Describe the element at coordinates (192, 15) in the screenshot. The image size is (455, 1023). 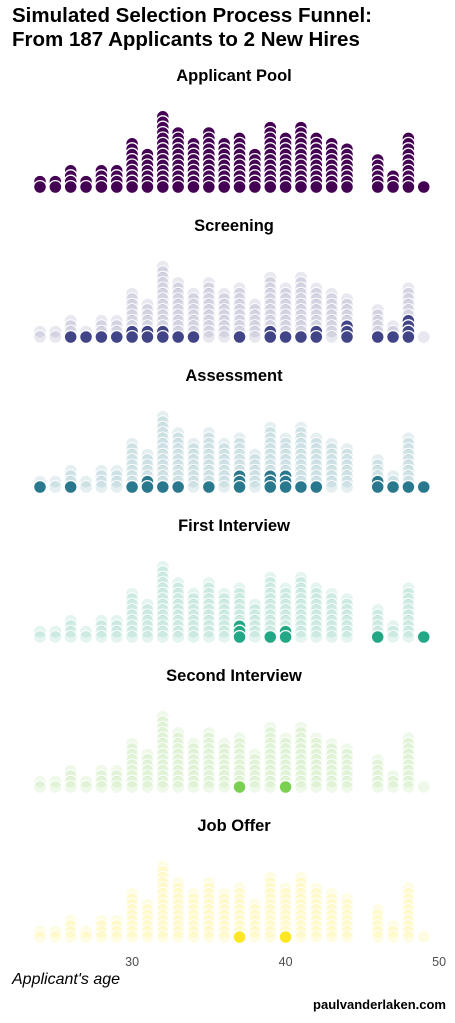
I see `chart-title-line-1: Simulated Selection Process Funnel:` at that location.